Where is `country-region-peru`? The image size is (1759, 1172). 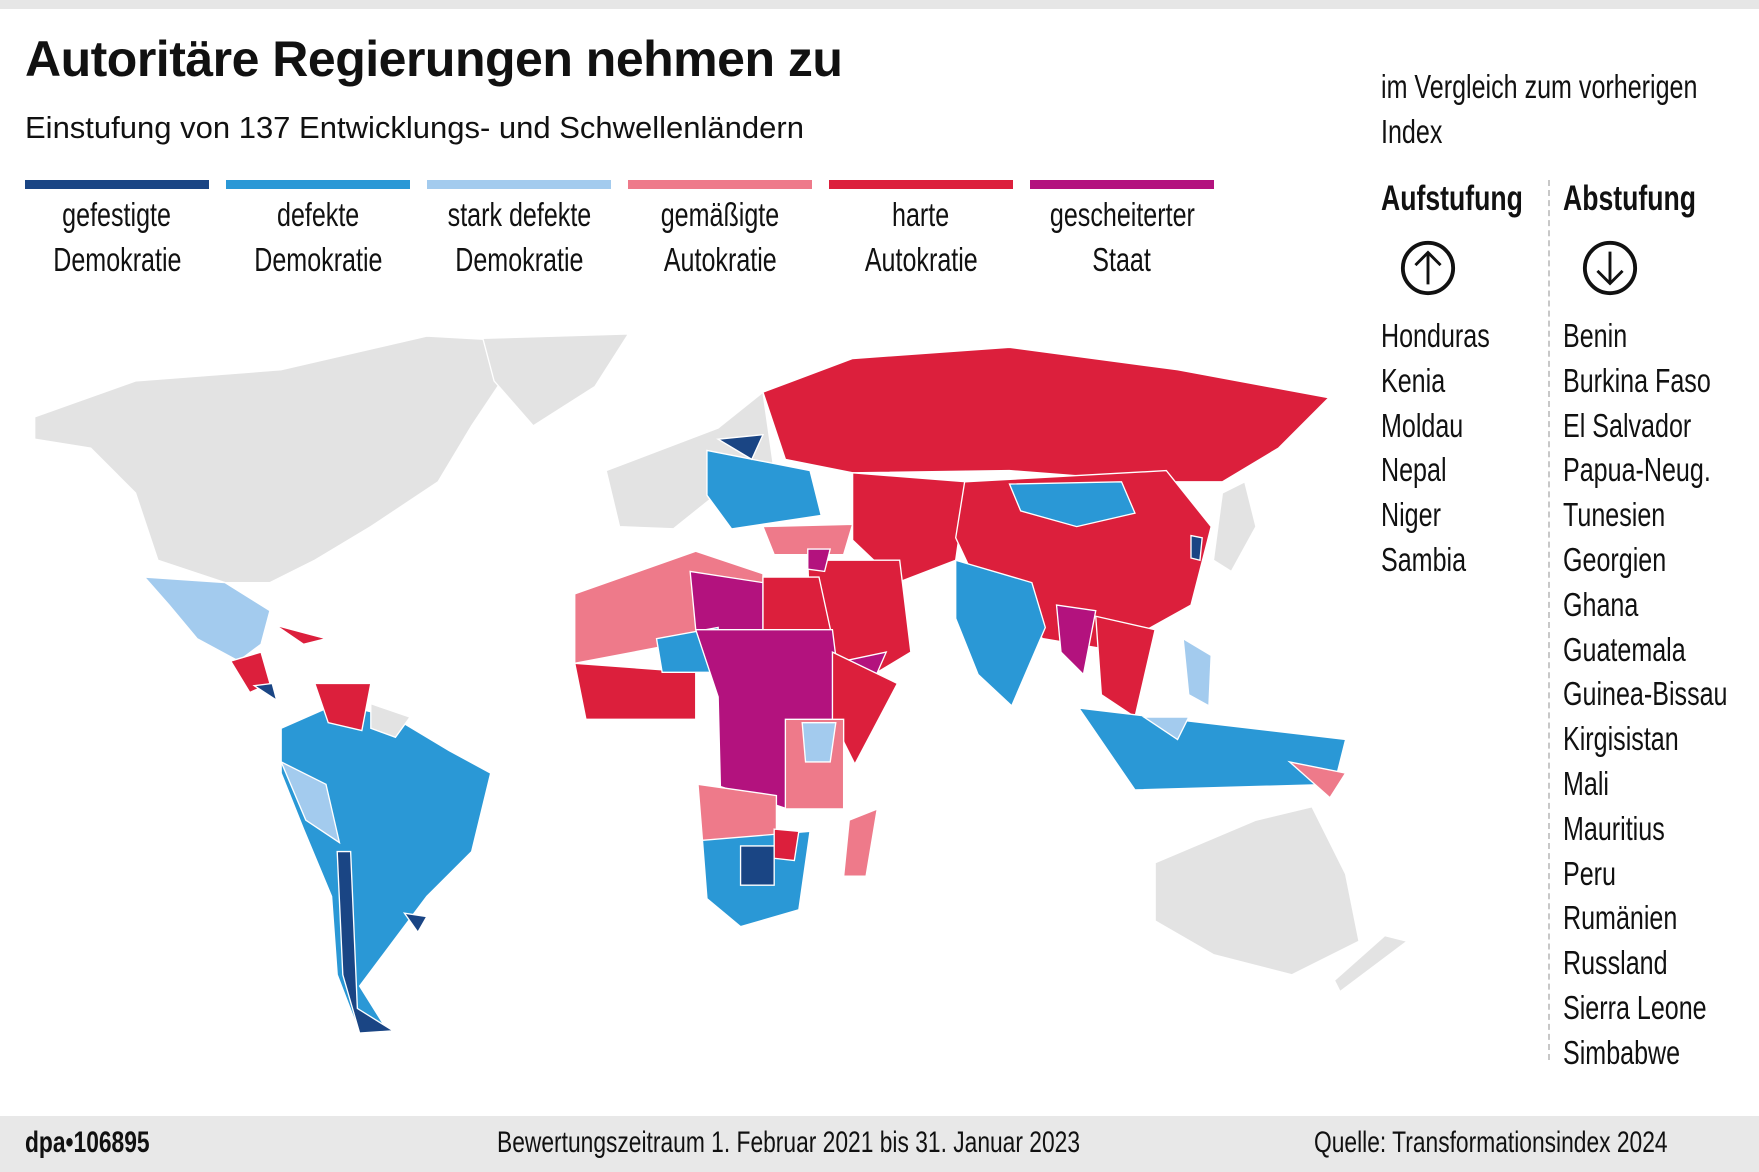
country-region-peru is located at coordinates (310, 802).